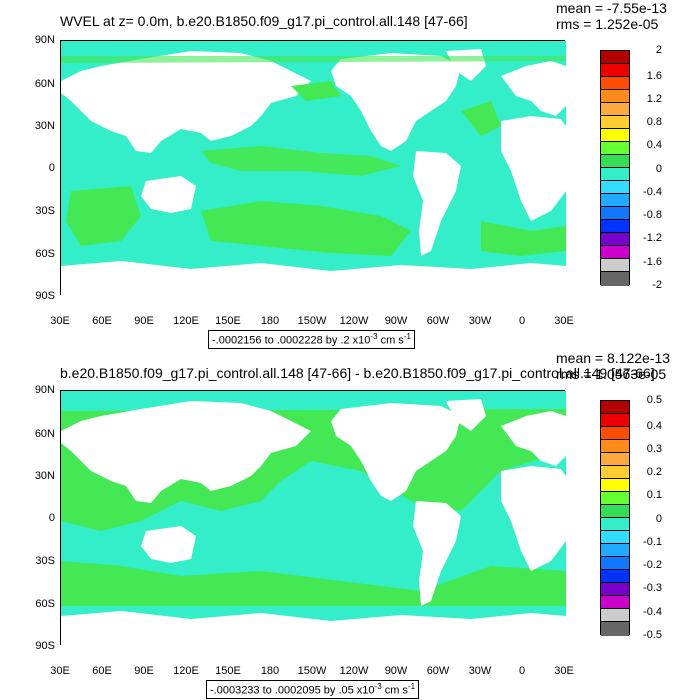  Describe the element at coordinates (652, 238) in the screenshot. I see `legend-value: -1.2` at that location.